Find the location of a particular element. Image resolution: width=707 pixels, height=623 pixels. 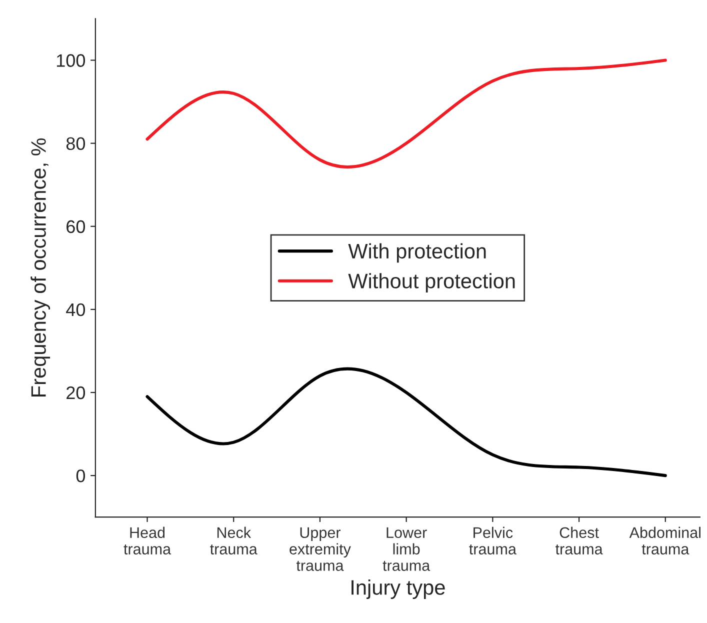

x-axis-title: Injury type is located at coordinates (398, 589).